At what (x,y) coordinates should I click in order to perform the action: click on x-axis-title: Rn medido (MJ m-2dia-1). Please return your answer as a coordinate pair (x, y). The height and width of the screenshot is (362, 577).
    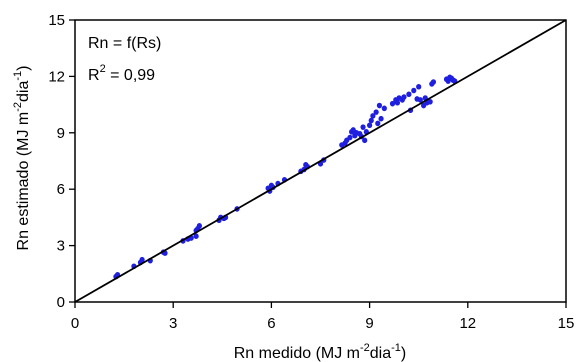
    Looking at the image, I should click on (320, 352).